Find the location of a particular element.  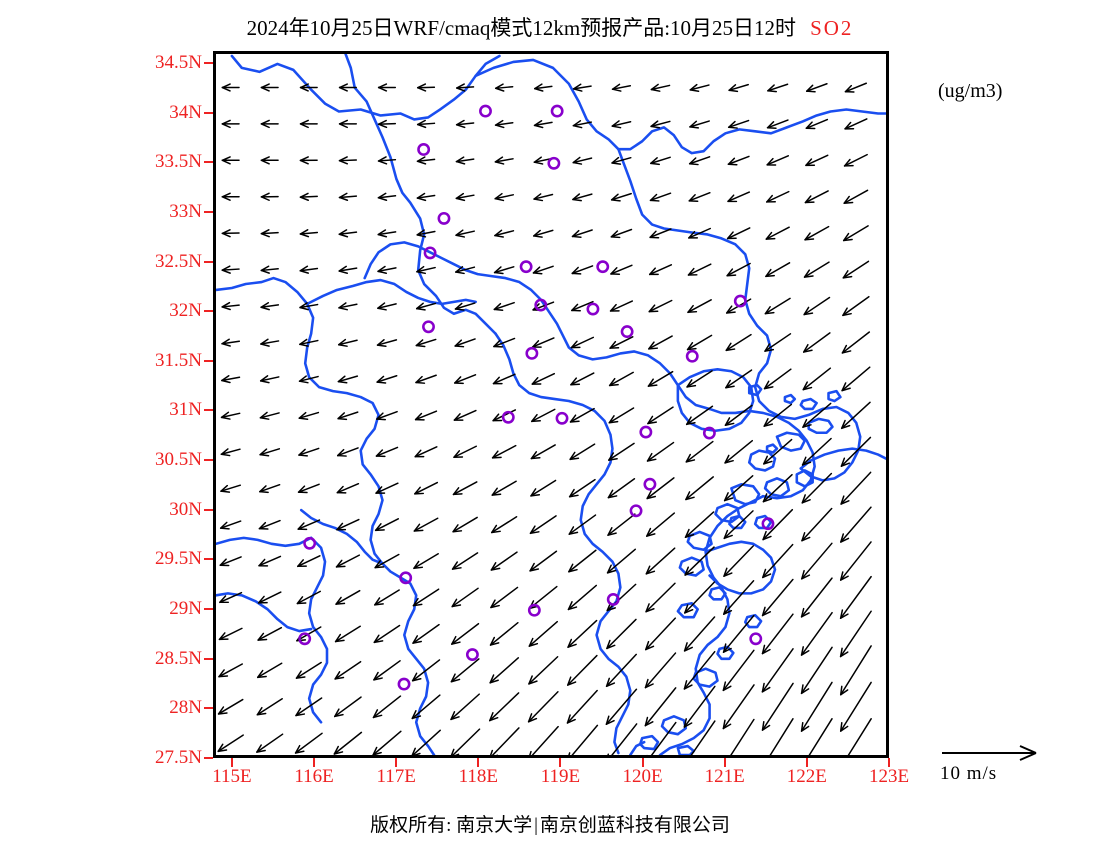

x-axis-tick-label: 120E is located at coordinates (642, 776).